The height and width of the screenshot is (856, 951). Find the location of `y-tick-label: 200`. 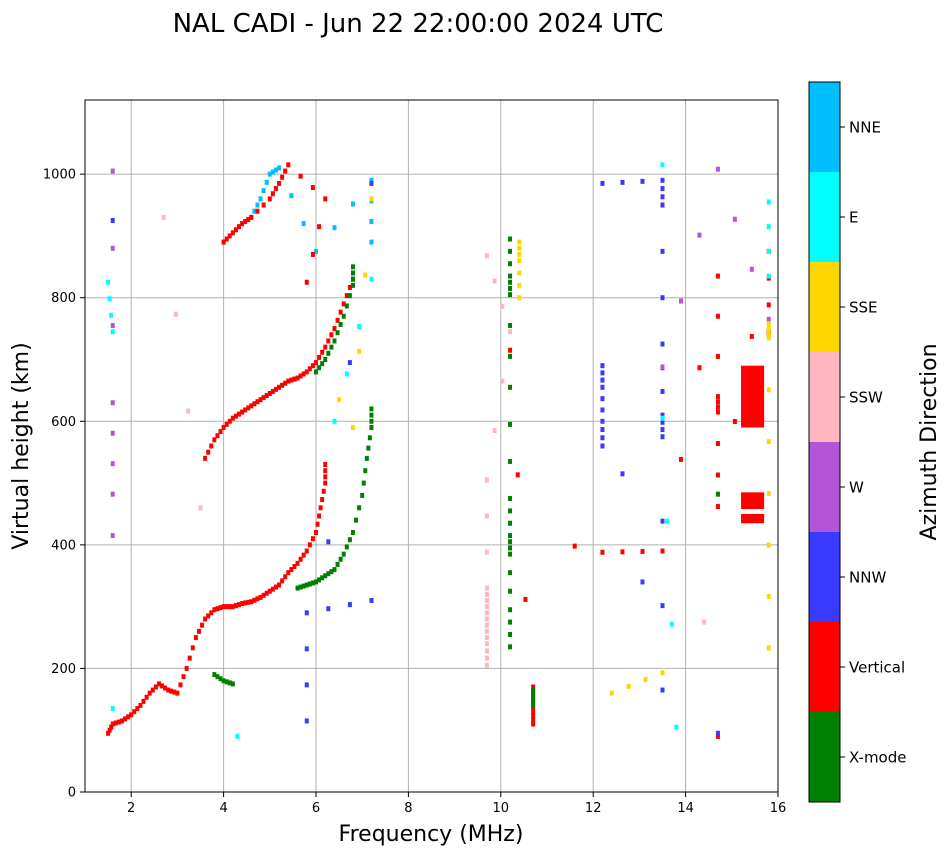

y-tick-label: 200 is located at coordinates (63, 669).